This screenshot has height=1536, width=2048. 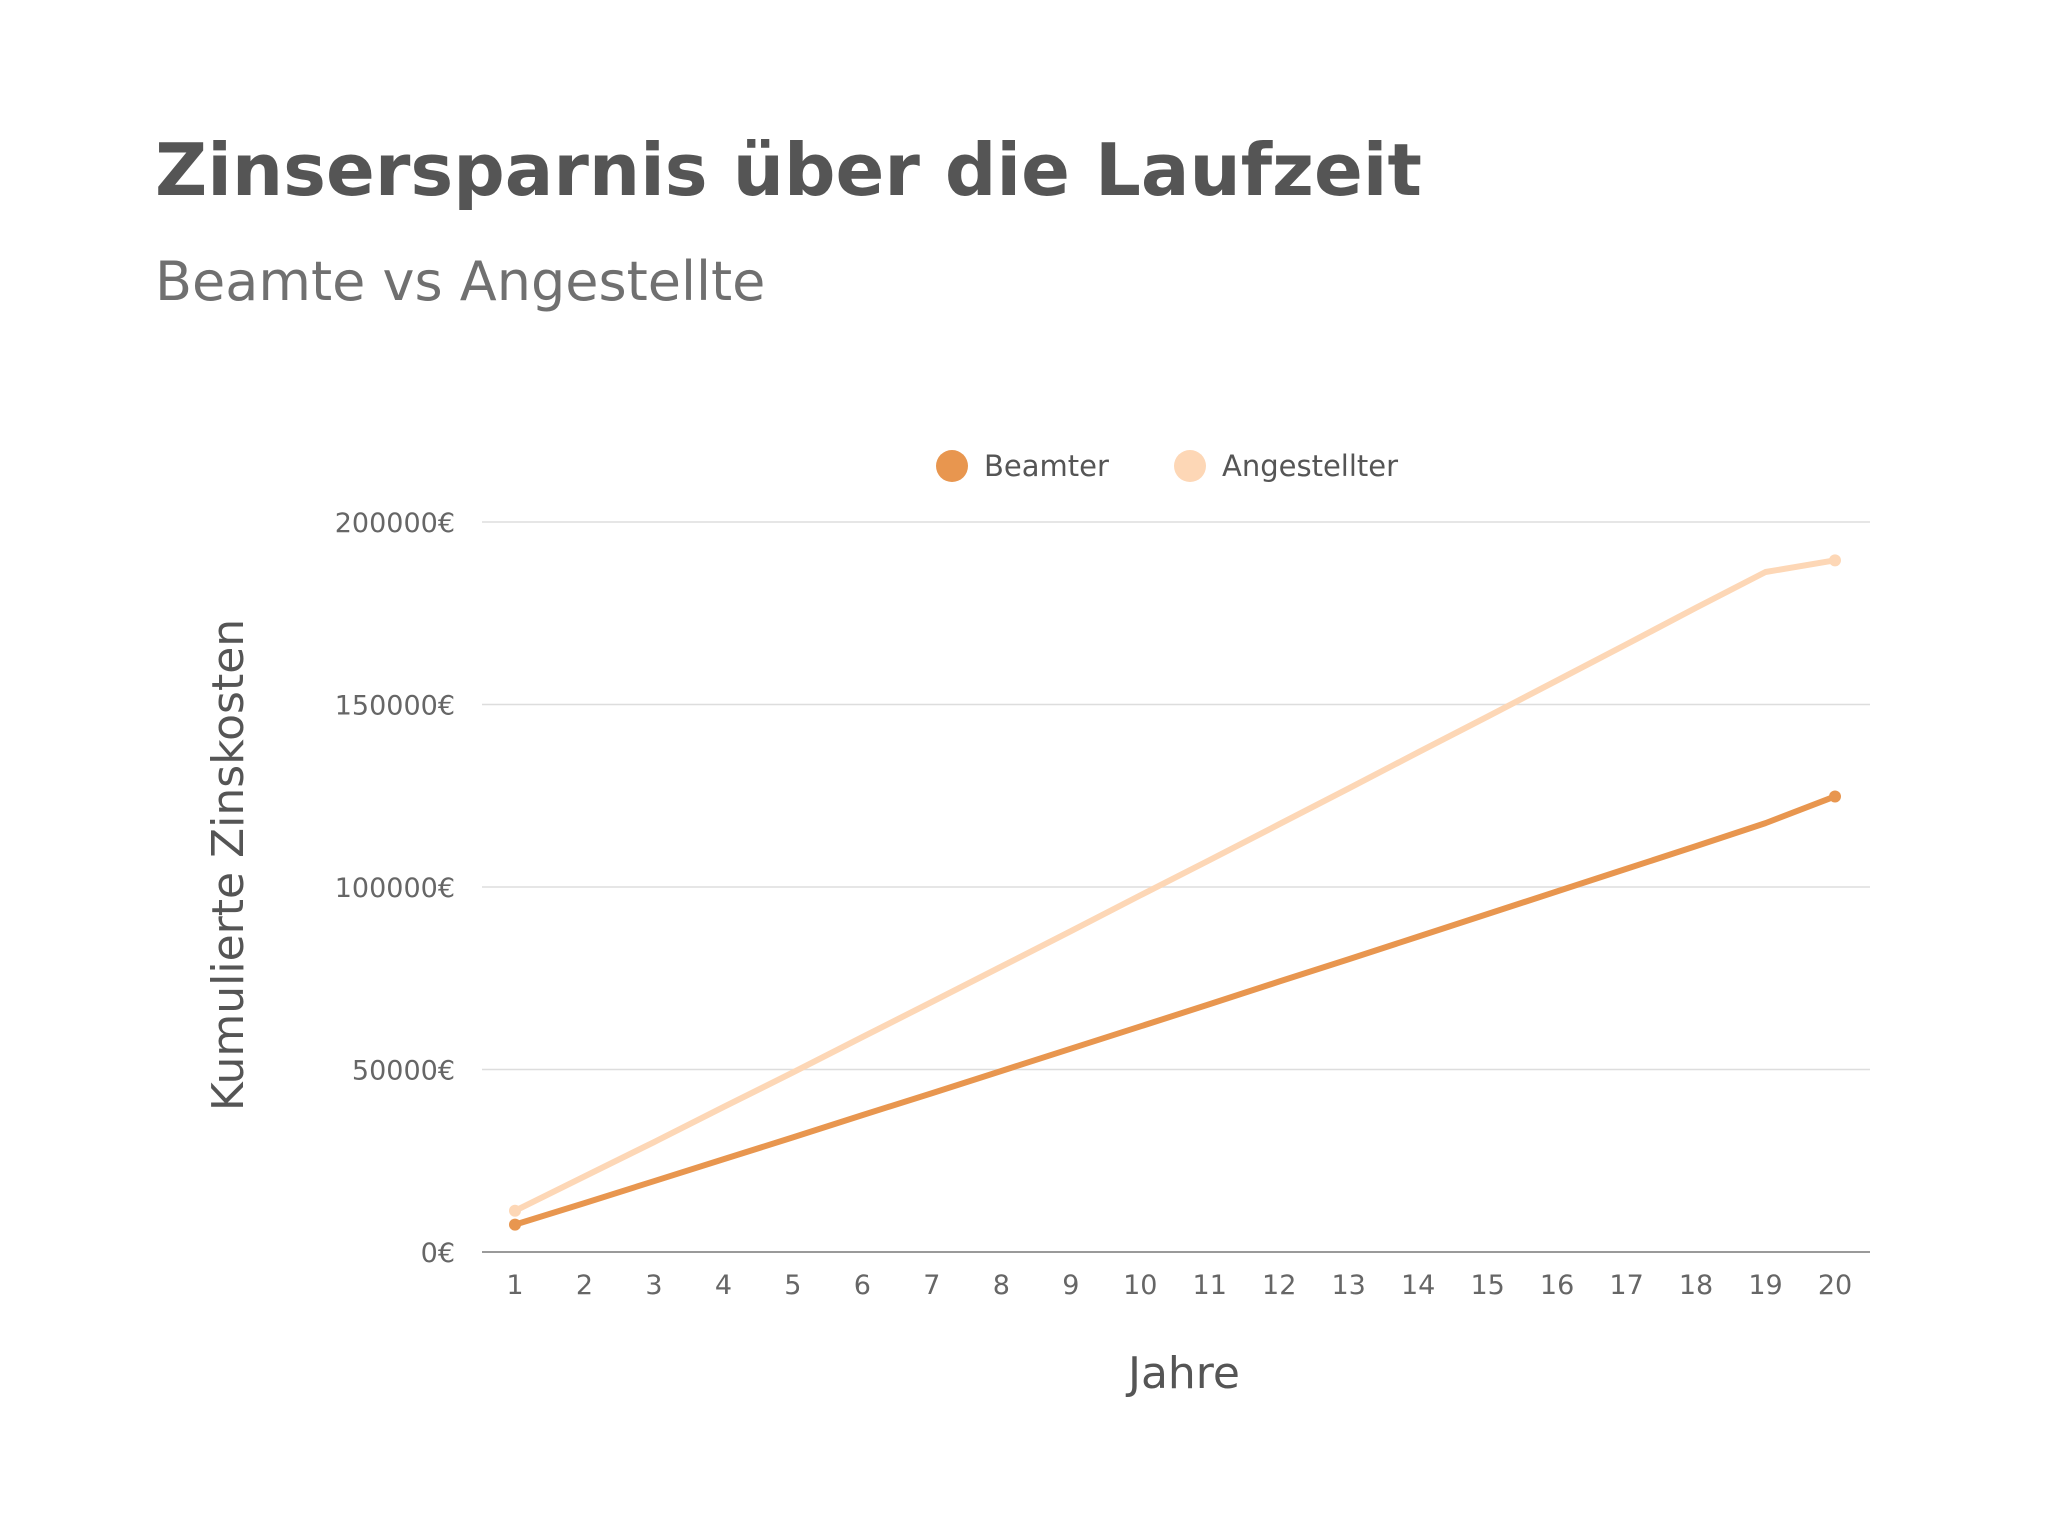 I want to click on legend-label-angestellter: Angestellter, so click(x=1310, y=466).